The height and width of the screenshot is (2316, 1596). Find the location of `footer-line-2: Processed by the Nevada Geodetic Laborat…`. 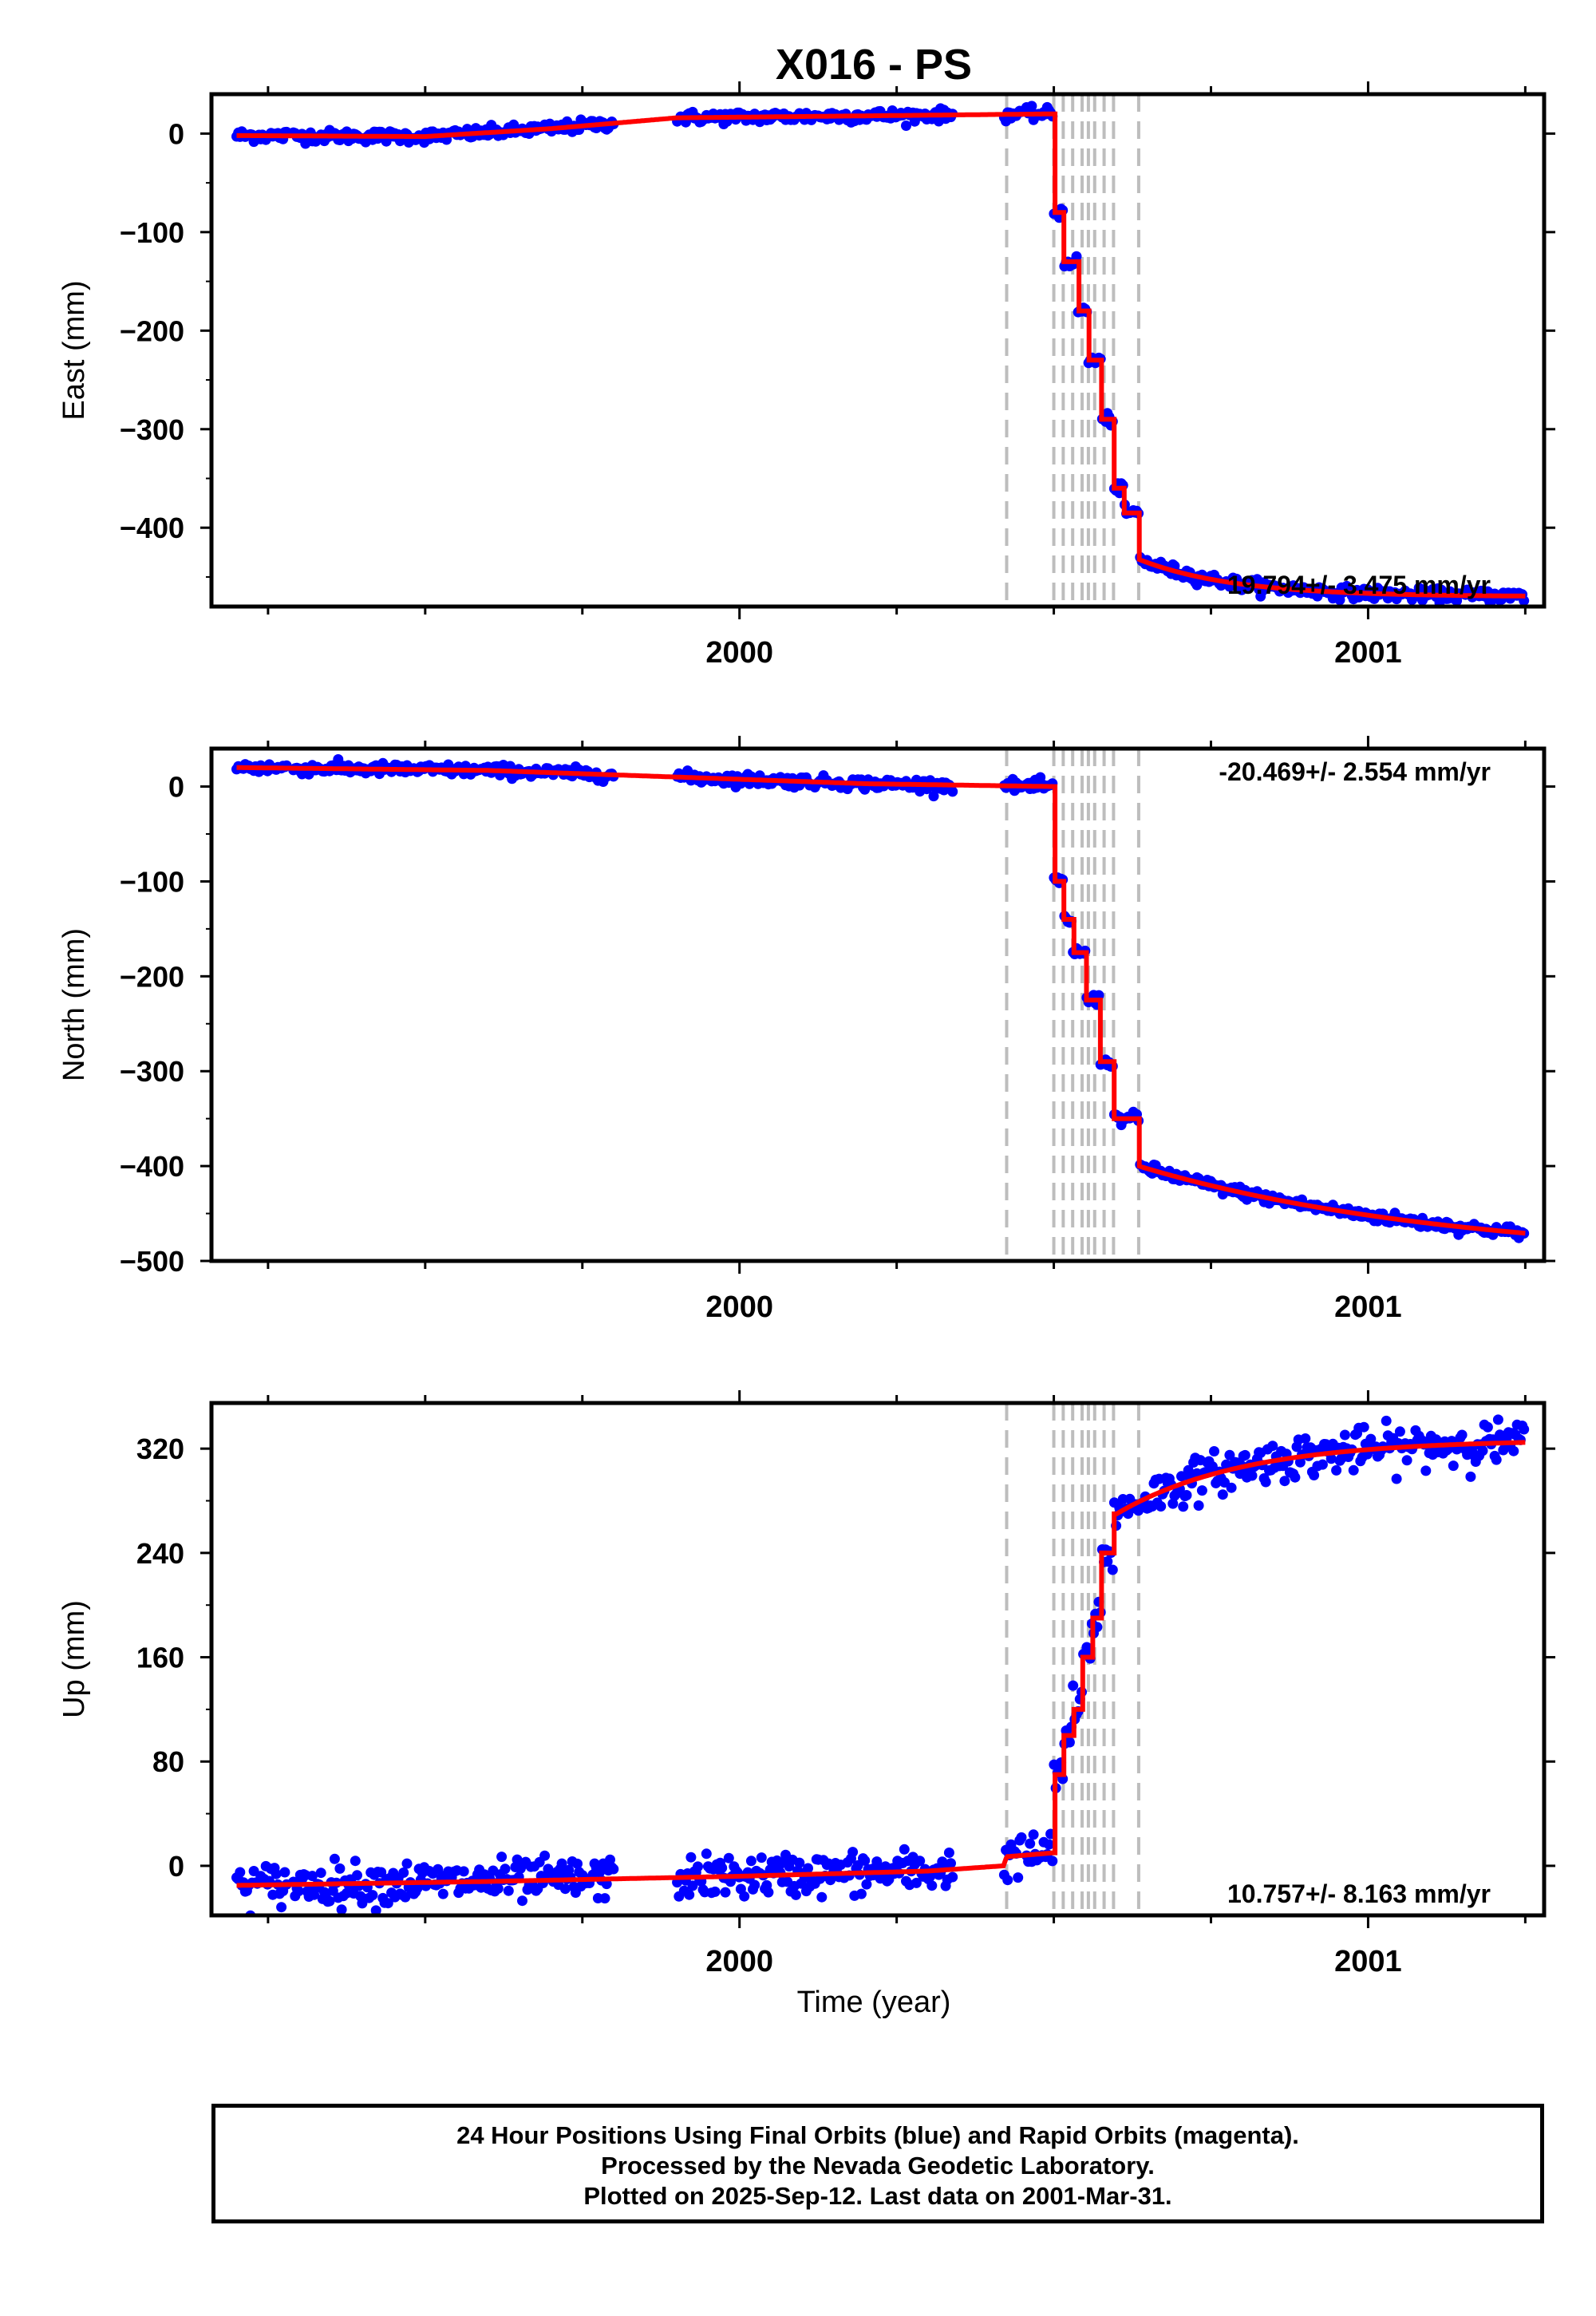

footer-line-2: Processed by the Nevada Geodetic Laborat… is located at coordinates (878, 2166).